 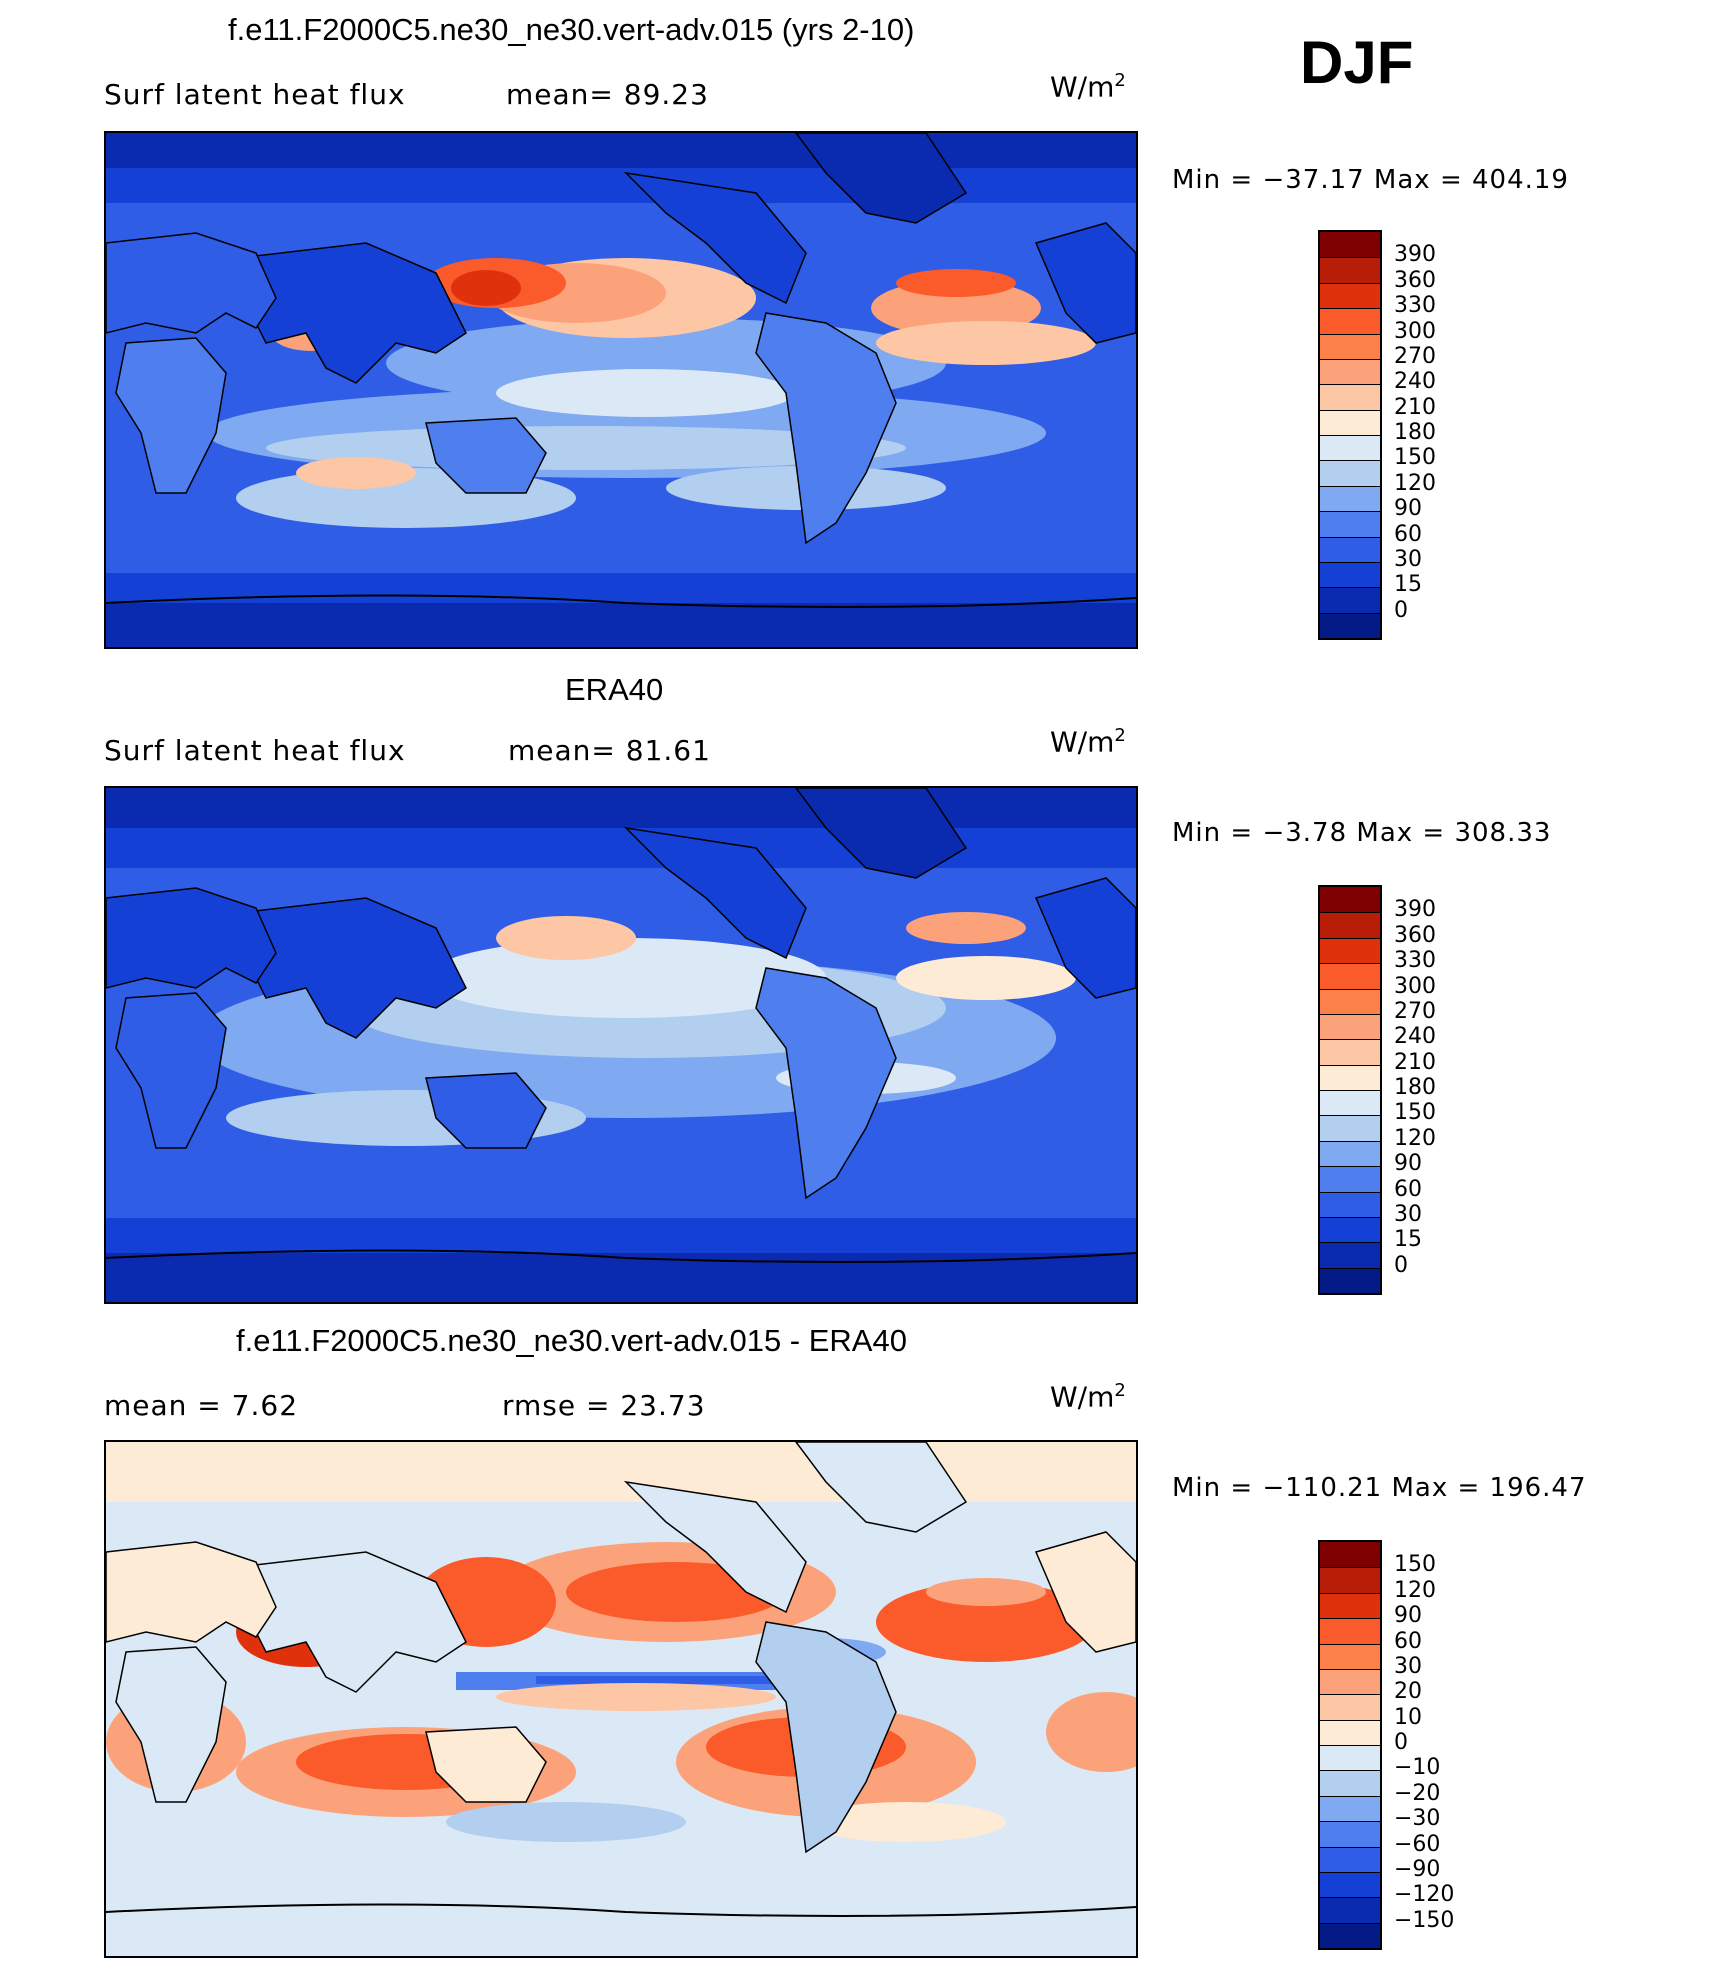 What do you see at coordinates (609, 750) in the screenshot?
I see `panel-2-mean-label: mean= 81.61` at bounding box center [609, 750].